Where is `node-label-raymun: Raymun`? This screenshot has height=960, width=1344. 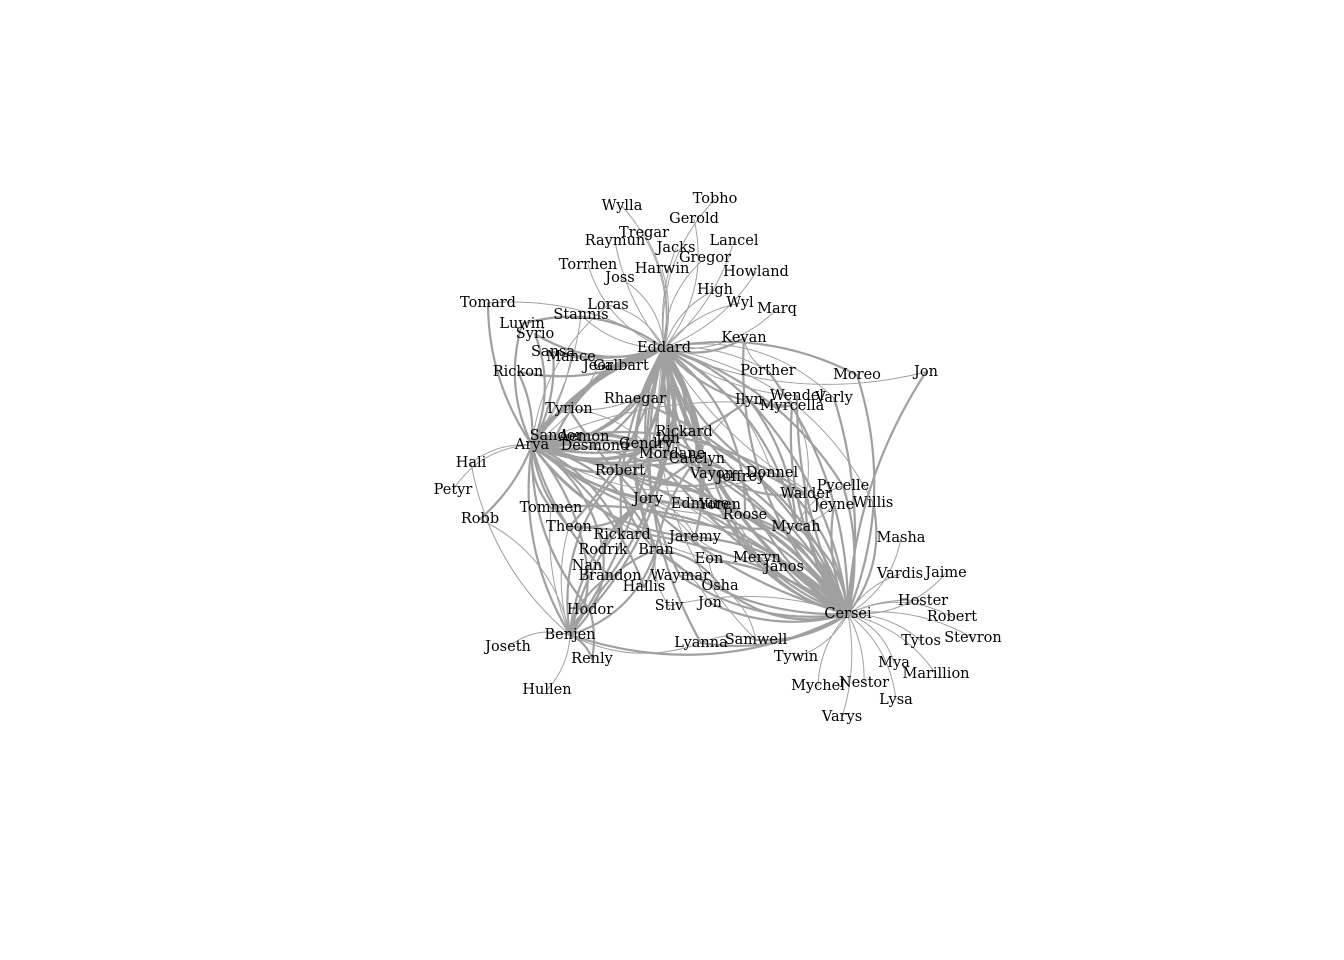
node-label-raymun: Raymun is located at coordinates (615, 241).